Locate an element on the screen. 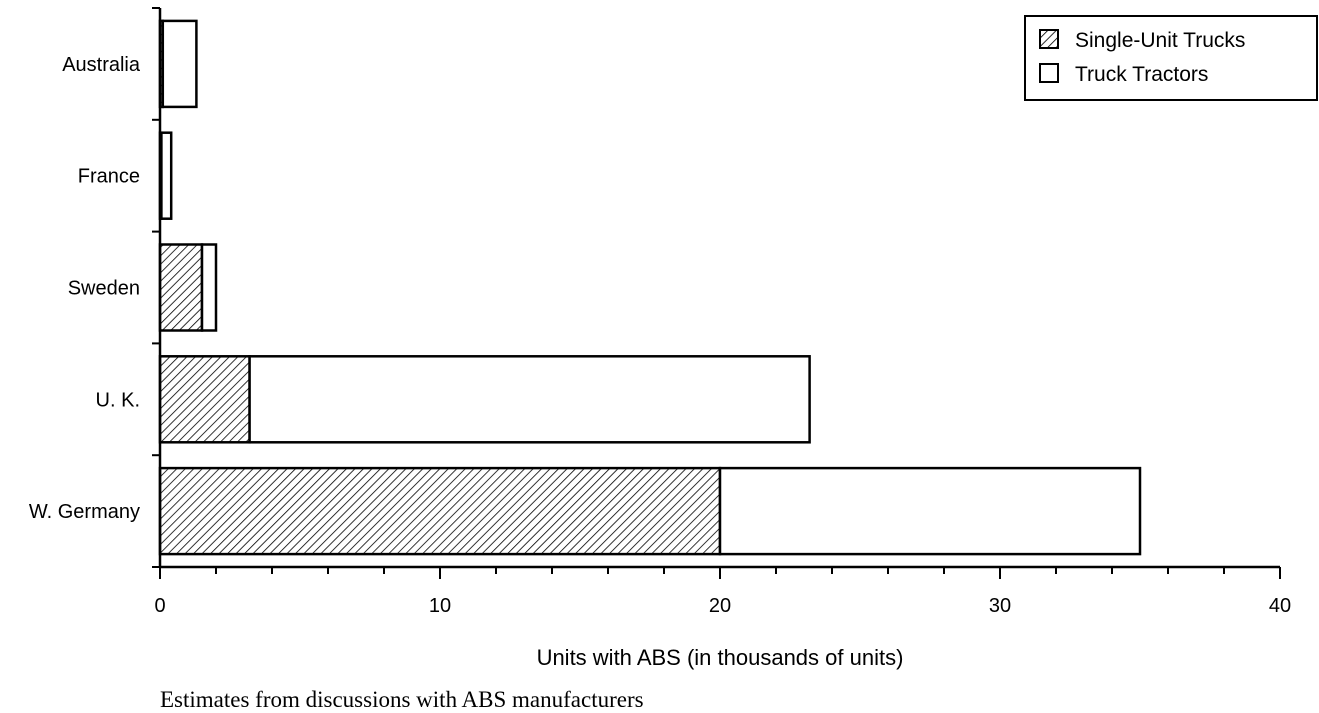 Image resolution: width=1319 pixels, height=713 pixels. legend-box is located at coordinates (1171, 58).